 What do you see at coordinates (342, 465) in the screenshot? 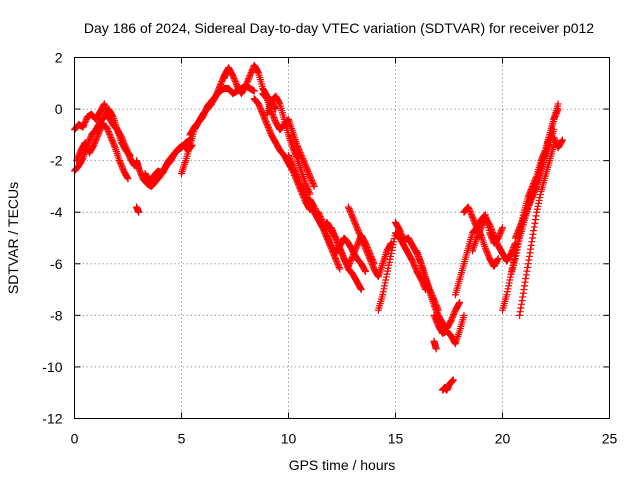
I see `x-axis-title: GPS time / hours` at bounding box center [342, 465].